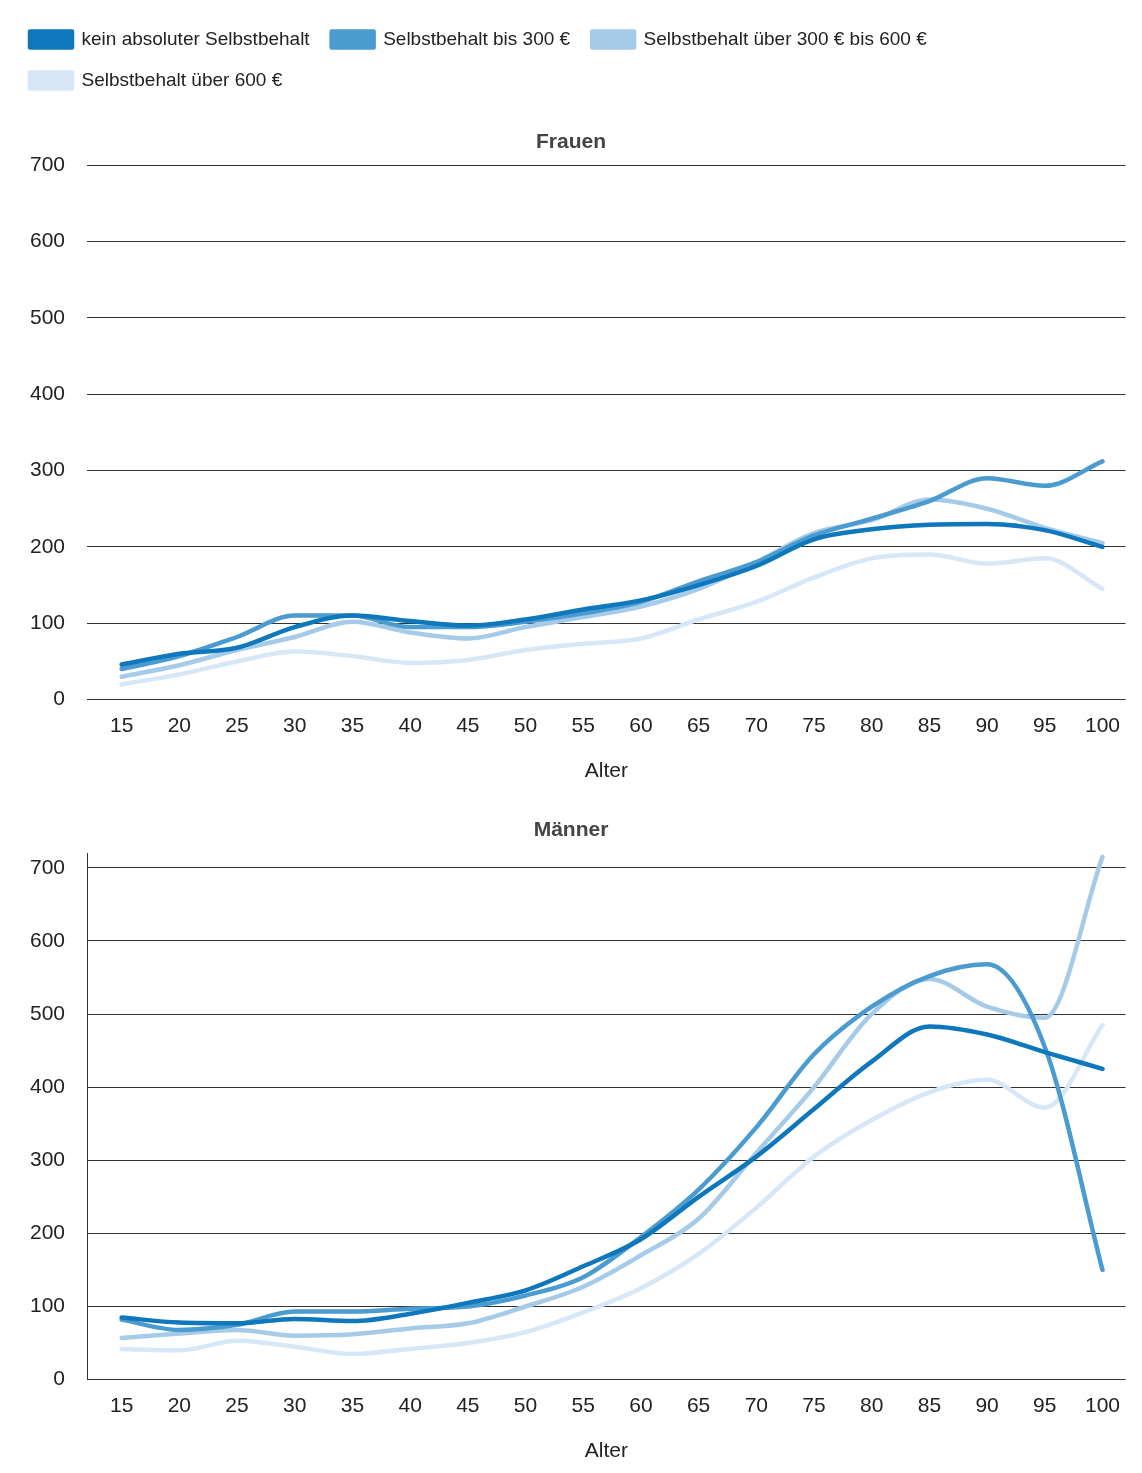 The height and width of the screenshot is (1473, 1142). Describe the element at coordinates (571, 829) in the screenshot. I see `chart-title: Männer` at that location.